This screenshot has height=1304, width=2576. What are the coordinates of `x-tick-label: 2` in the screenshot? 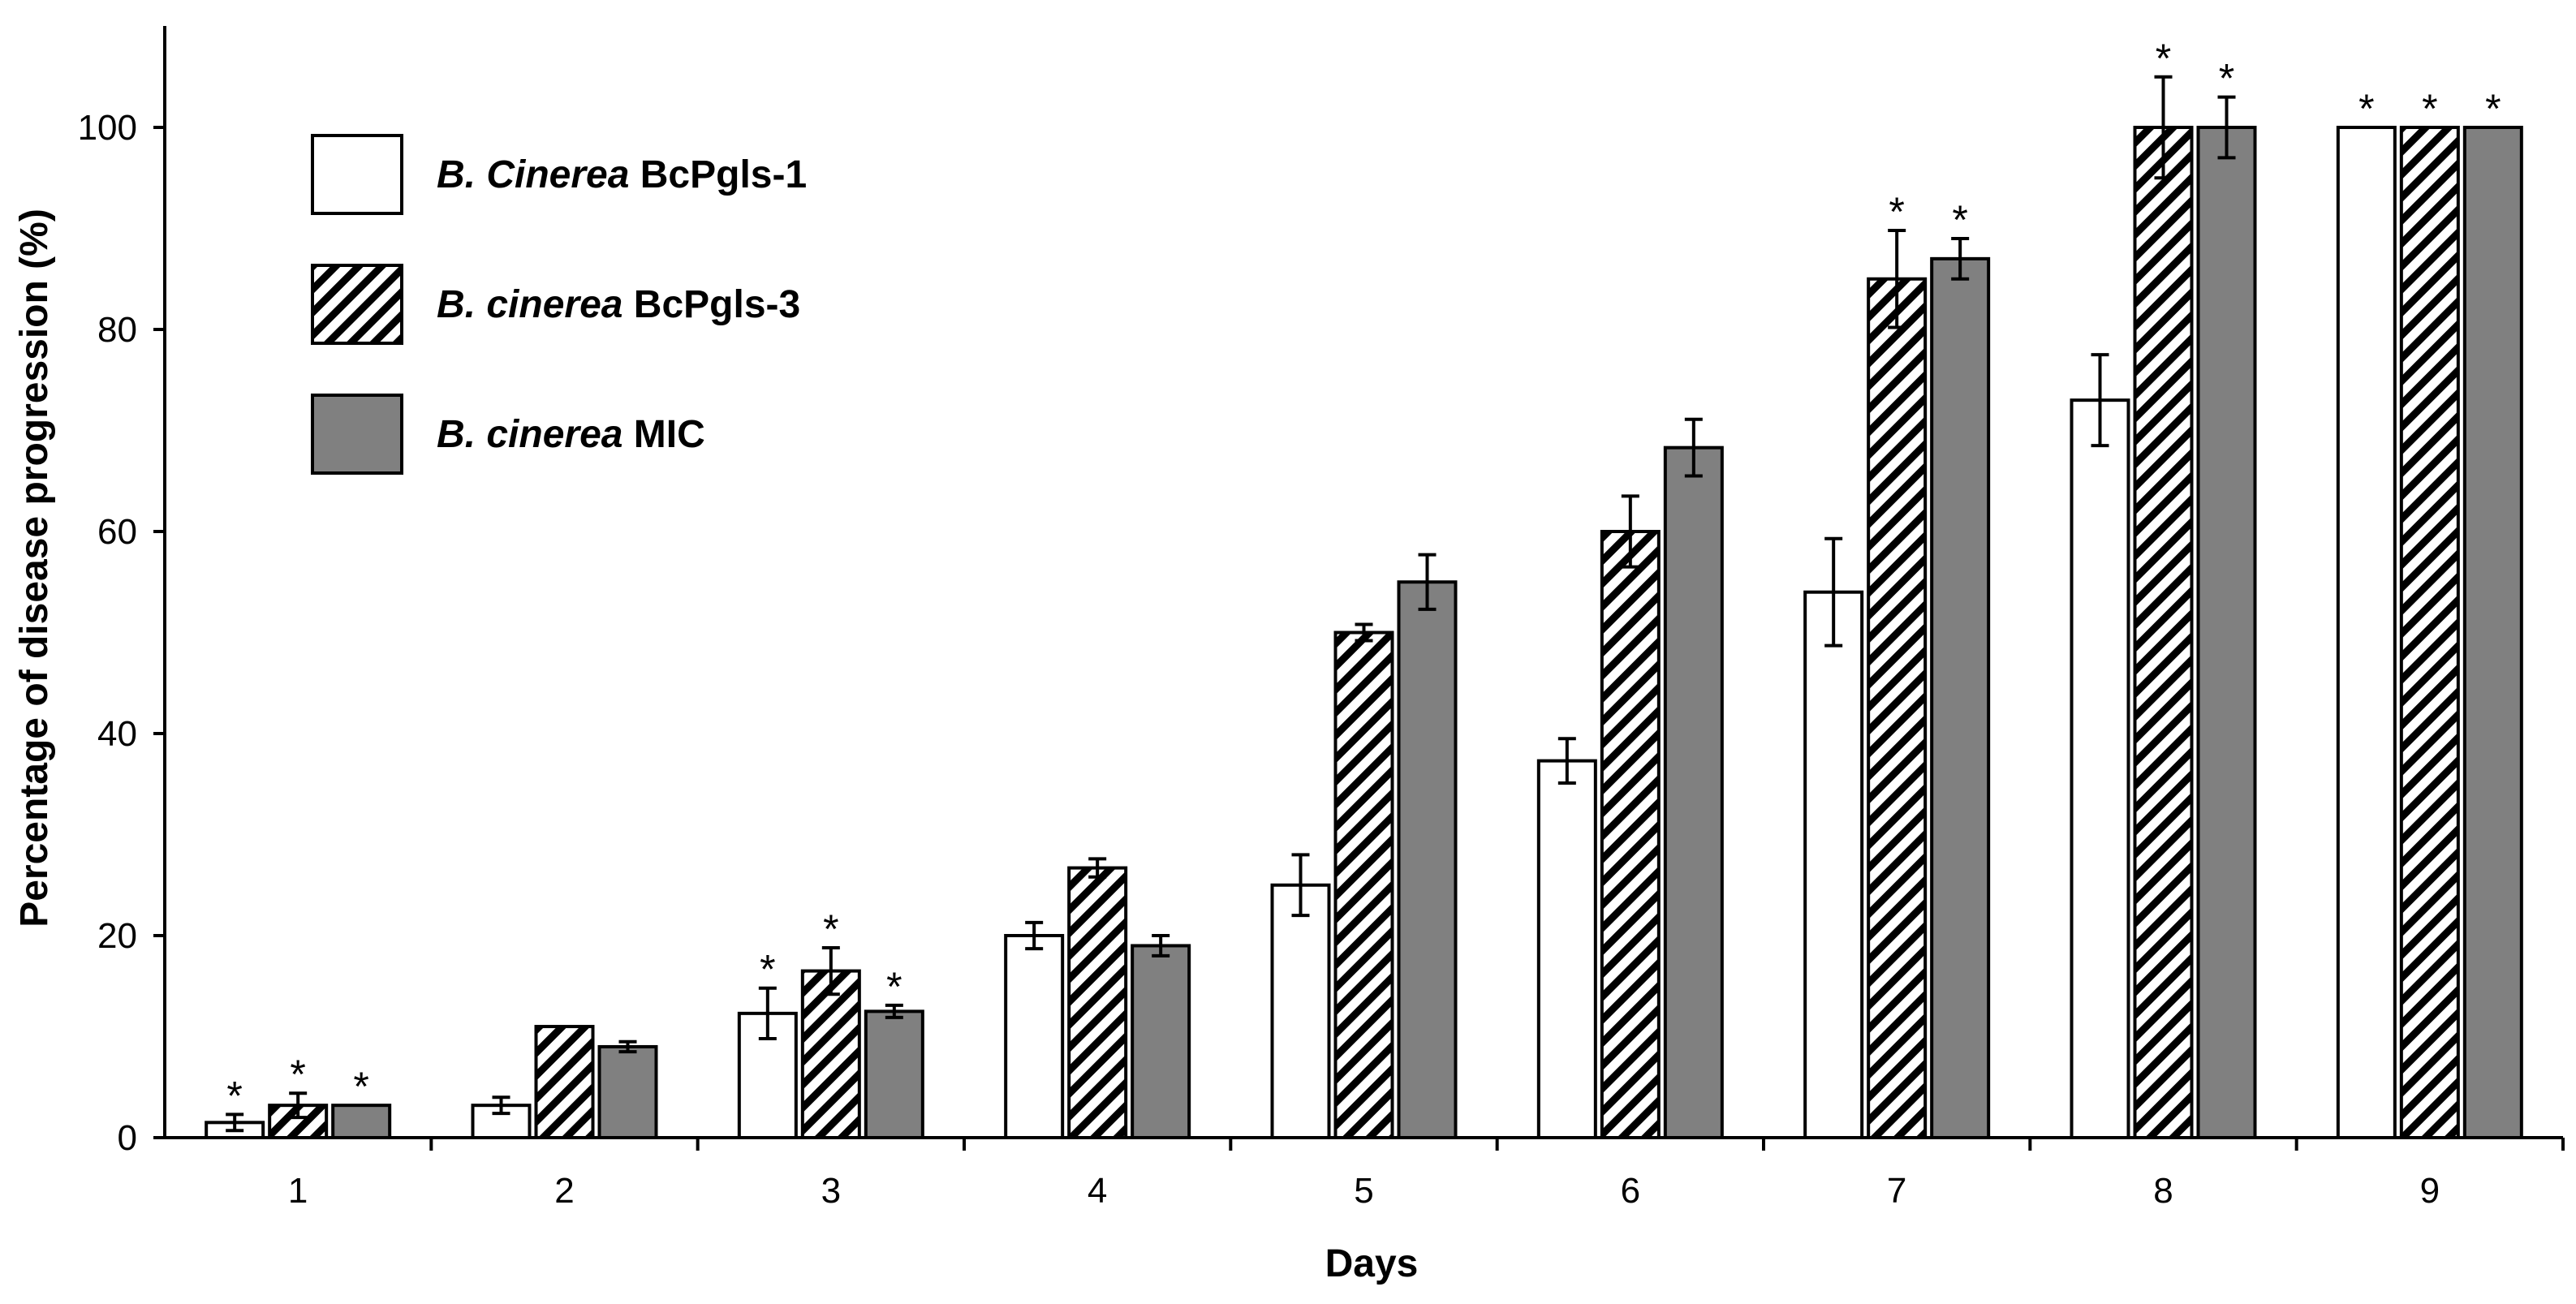 It's located at (564, 1191).